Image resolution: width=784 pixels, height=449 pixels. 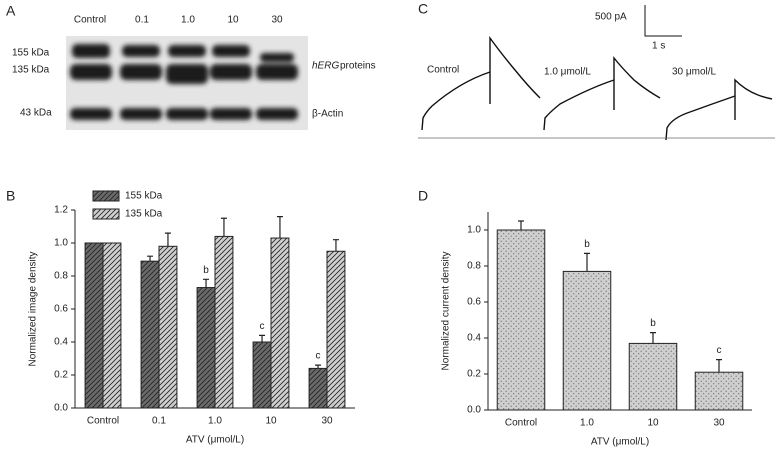 What do you see at coordinates (144, 214) in the screenshot?
I see `legend-label: 135 kDa` at bounding box center [144, 214].